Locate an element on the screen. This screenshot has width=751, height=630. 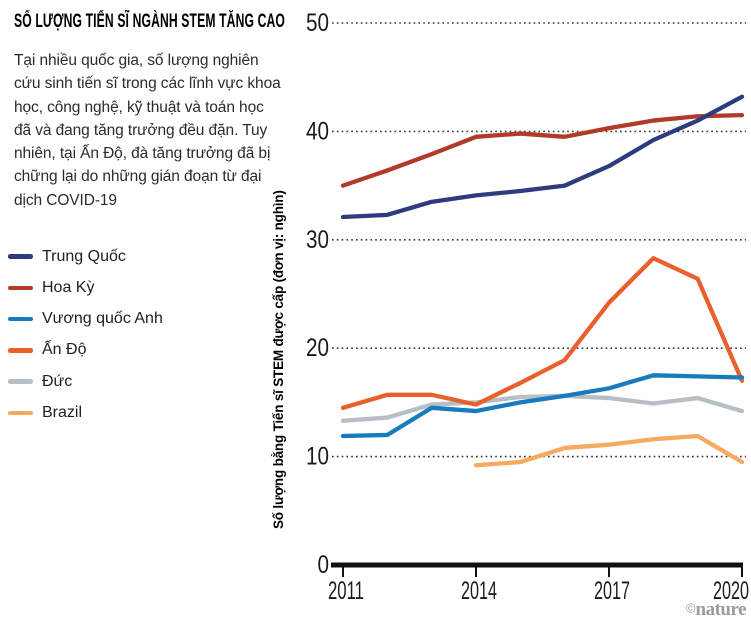
y-tick-label-50: 50 is located at coordinates (317, 23).